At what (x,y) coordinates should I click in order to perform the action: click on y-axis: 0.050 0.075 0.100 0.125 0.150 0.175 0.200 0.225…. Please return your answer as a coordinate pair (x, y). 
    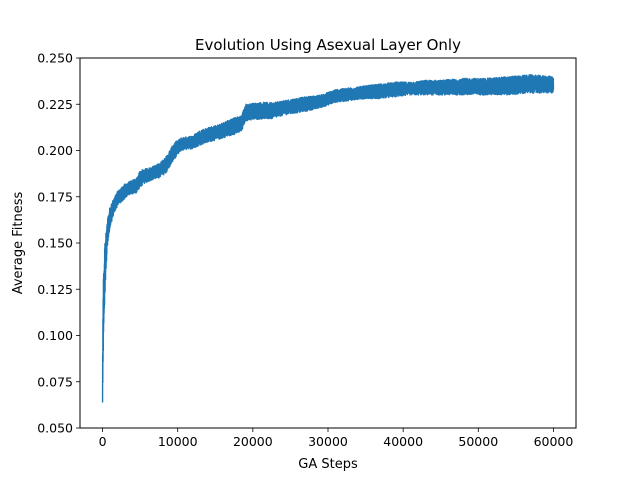
    Looking at the image, I should click on (58, 243).